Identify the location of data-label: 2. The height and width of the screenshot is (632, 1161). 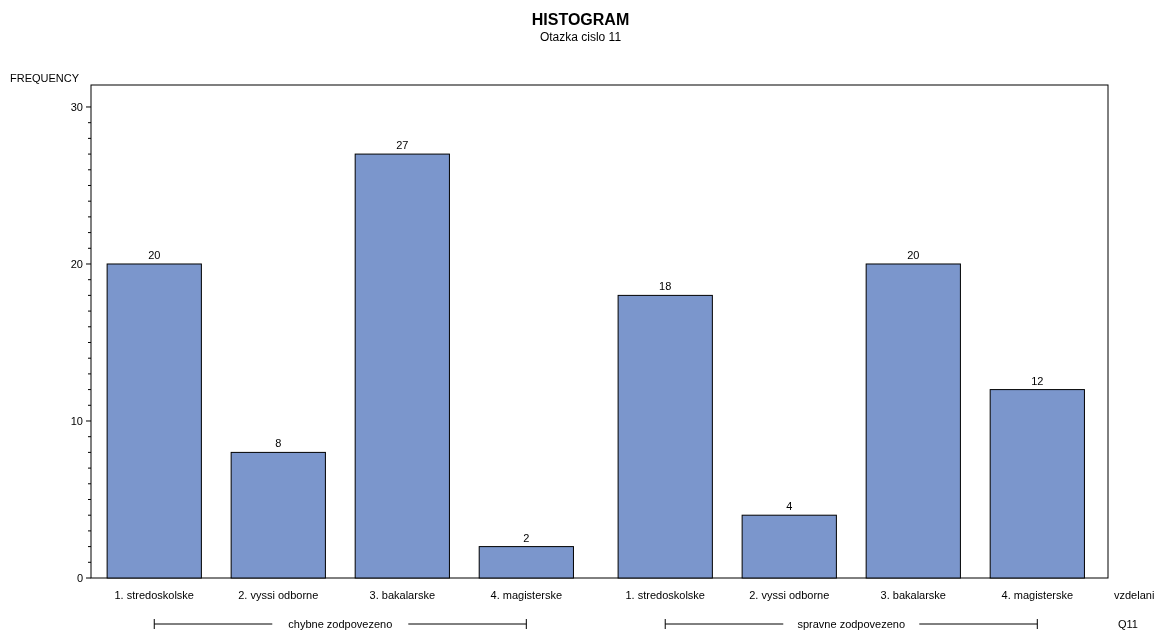
(526, 537).